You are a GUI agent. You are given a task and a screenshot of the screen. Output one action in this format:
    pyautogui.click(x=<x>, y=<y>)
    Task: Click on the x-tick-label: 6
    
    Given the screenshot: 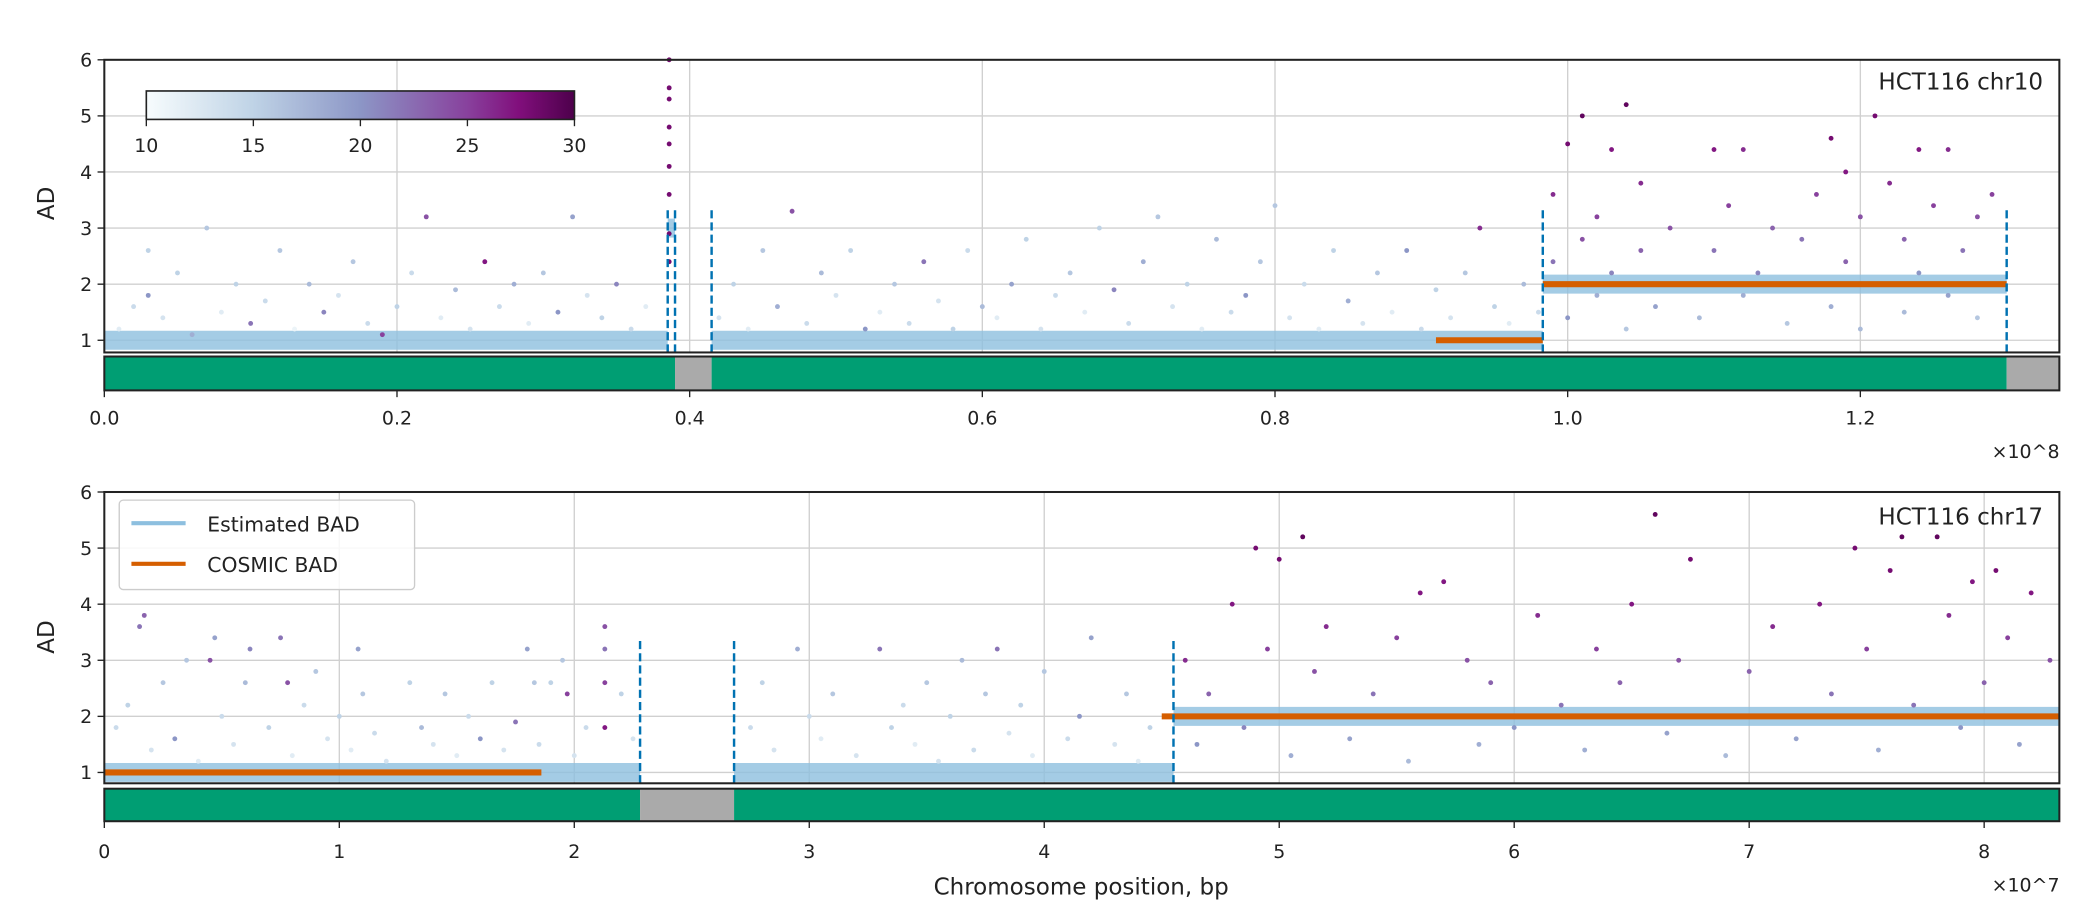 What is the action you would take?
    pyautogui.click(x=1514, y=852)
    